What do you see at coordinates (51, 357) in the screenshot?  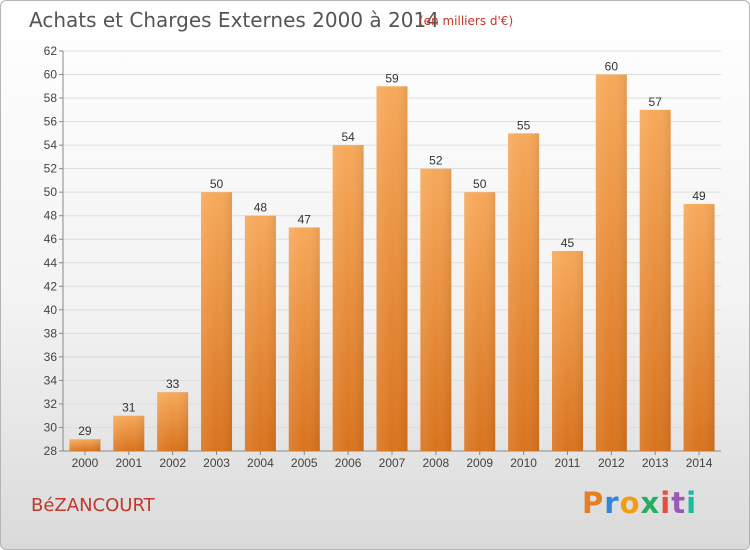 I see `y-tick-label: 36` at bounding box center [51, 357].